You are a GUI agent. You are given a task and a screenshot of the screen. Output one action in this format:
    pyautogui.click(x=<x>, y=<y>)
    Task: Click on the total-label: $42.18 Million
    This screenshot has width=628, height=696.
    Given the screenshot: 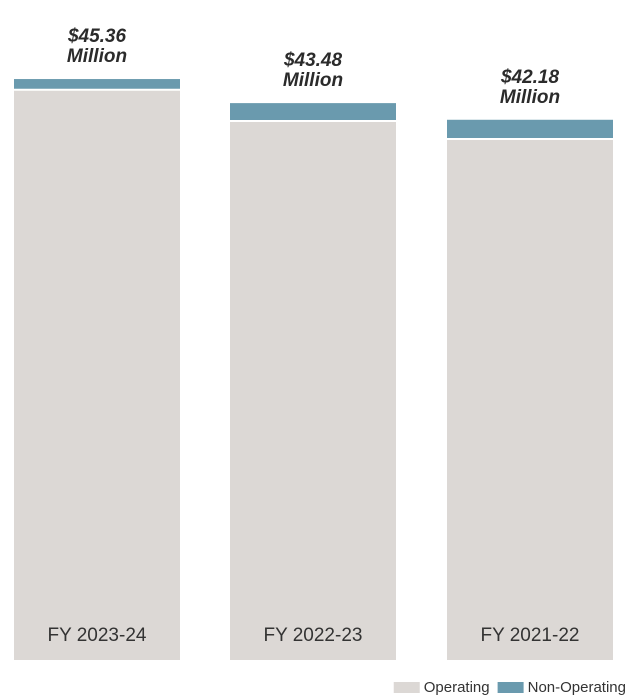 What is the action you would take?
    pyautogui.click(x=530, y=87)
    